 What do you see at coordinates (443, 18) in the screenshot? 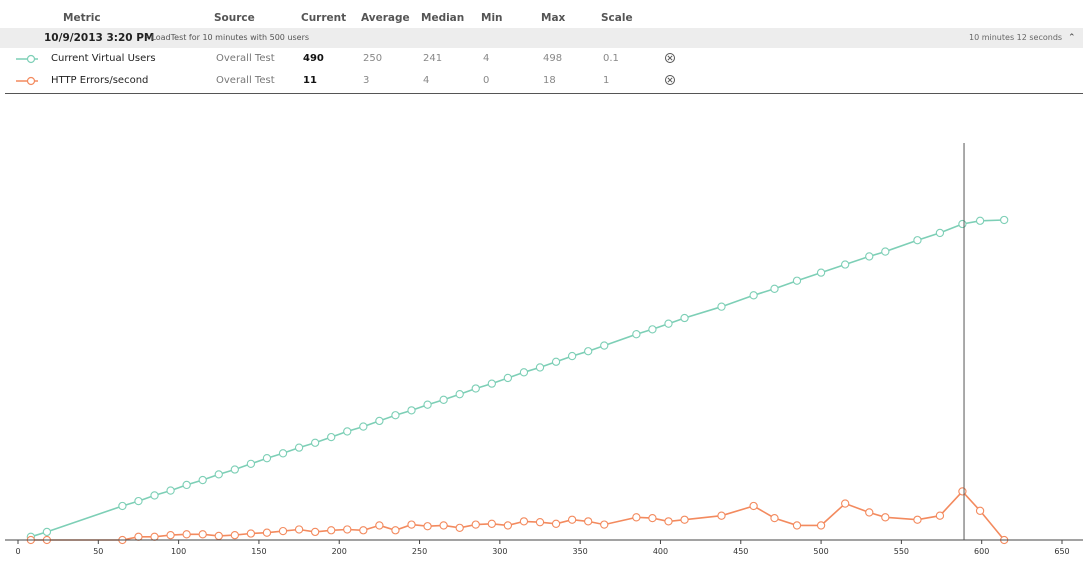
I see `header-median: Median` at bounding box center [443, 18].